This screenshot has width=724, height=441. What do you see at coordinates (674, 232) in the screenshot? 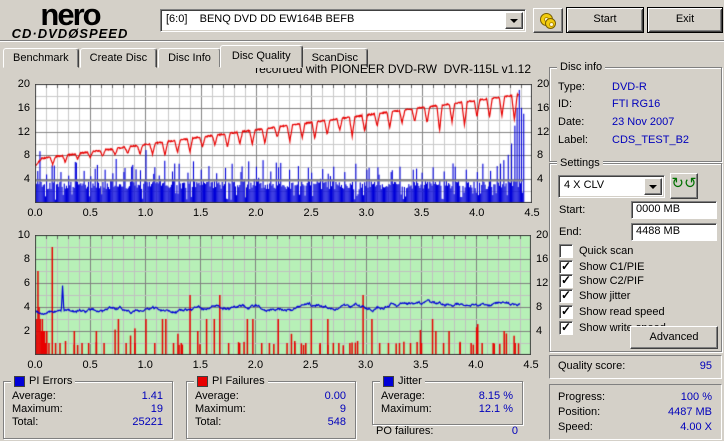
I see `scan-end-field: 4488 MB` at bounding box center [674, 232].